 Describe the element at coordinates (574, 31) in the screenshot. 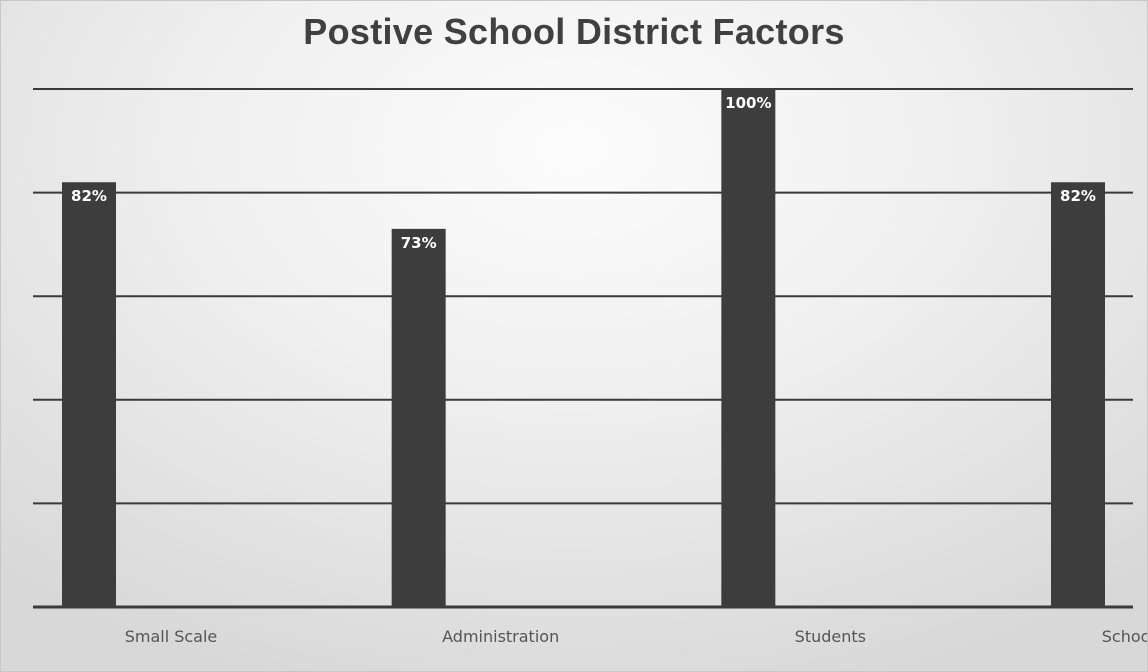

I see `chart-title: Postive School District Factors` at that location.